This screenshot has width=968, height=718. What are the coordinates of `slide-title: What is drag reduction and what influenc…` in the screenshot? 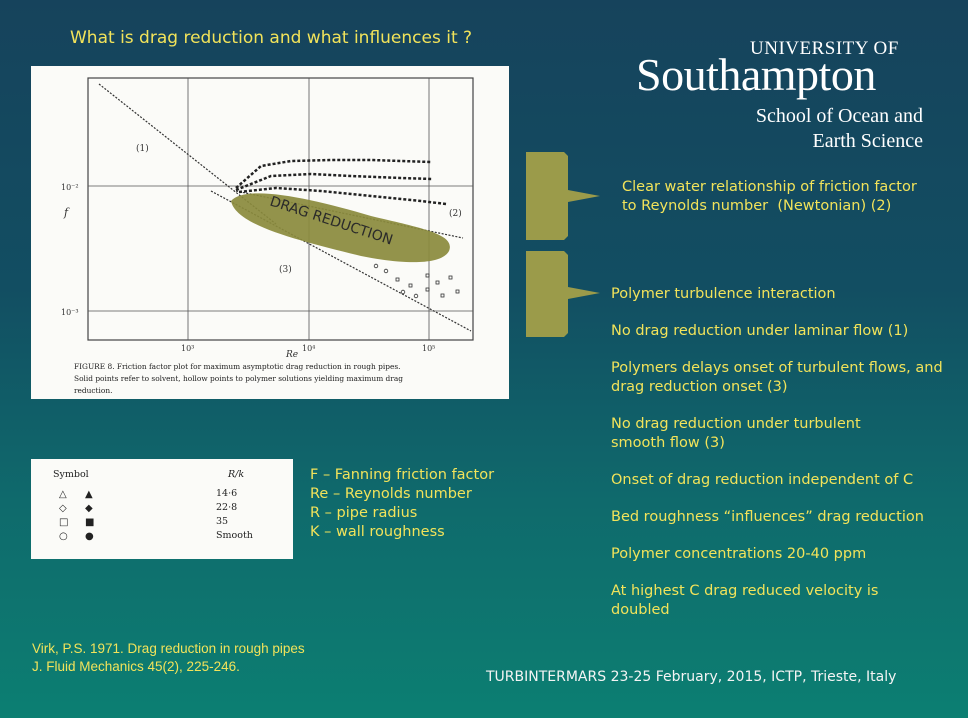 It's located at (271, 38).